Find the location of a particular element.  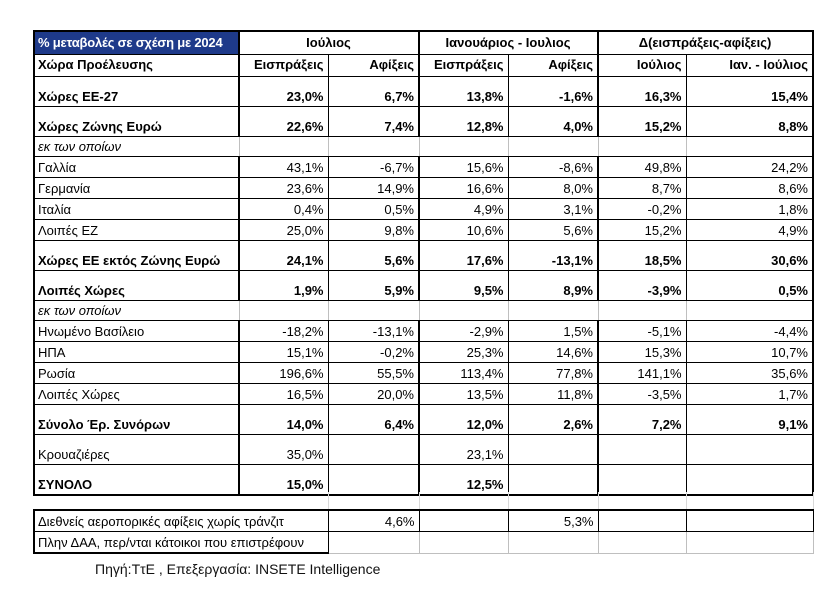

value-cell: -5,1% is located at coordinates (642, 331).